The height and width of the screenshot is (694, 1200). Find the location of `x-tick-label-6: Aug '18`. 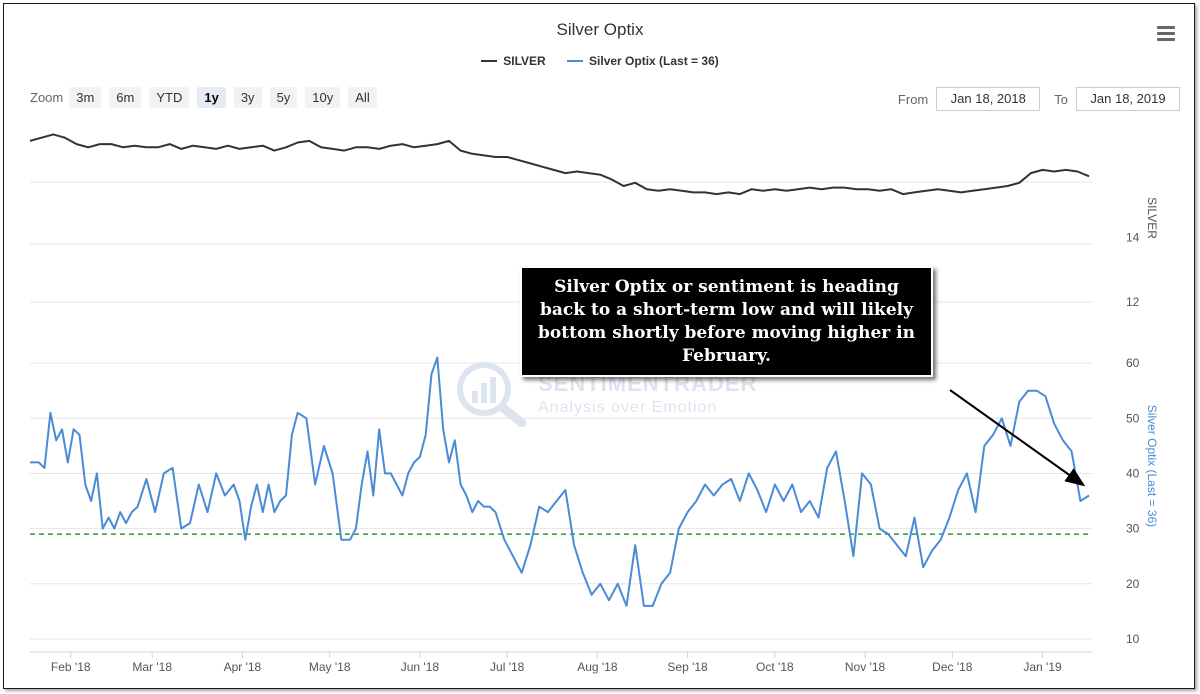

x-tick-label-6: Aug '18 is located at coordinates (597, 667).